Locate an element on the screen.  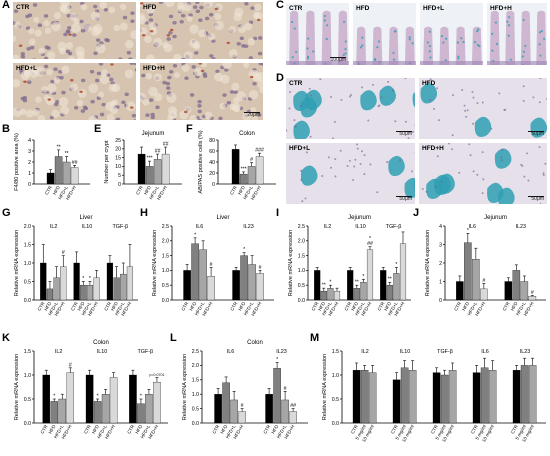
image-label: HFD+L is located at coordinates (27, 68).